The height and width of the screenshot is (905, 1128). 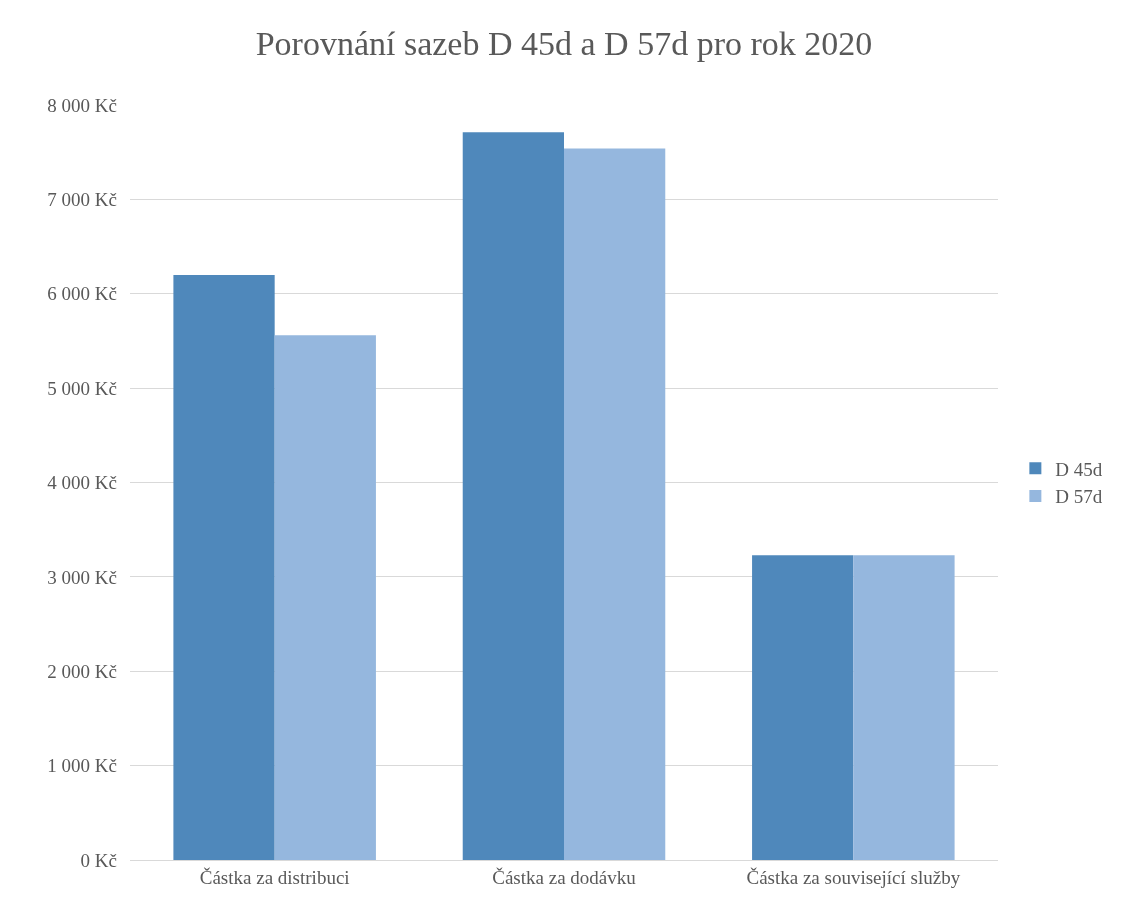 I want to click on y-tick-label: 7 000 Kč, so click(x=82, y=200).